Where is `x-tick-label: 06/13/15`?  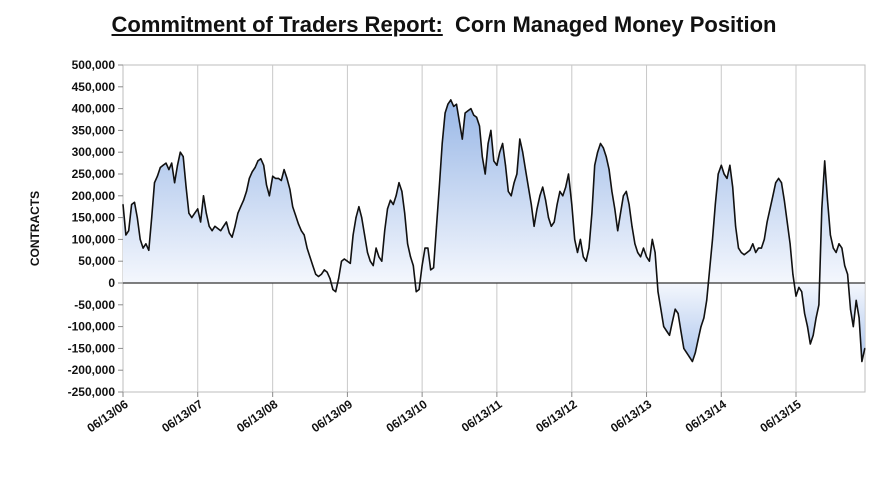 x-tick-label: 06/13/15 is located at coordinates (780, 416).